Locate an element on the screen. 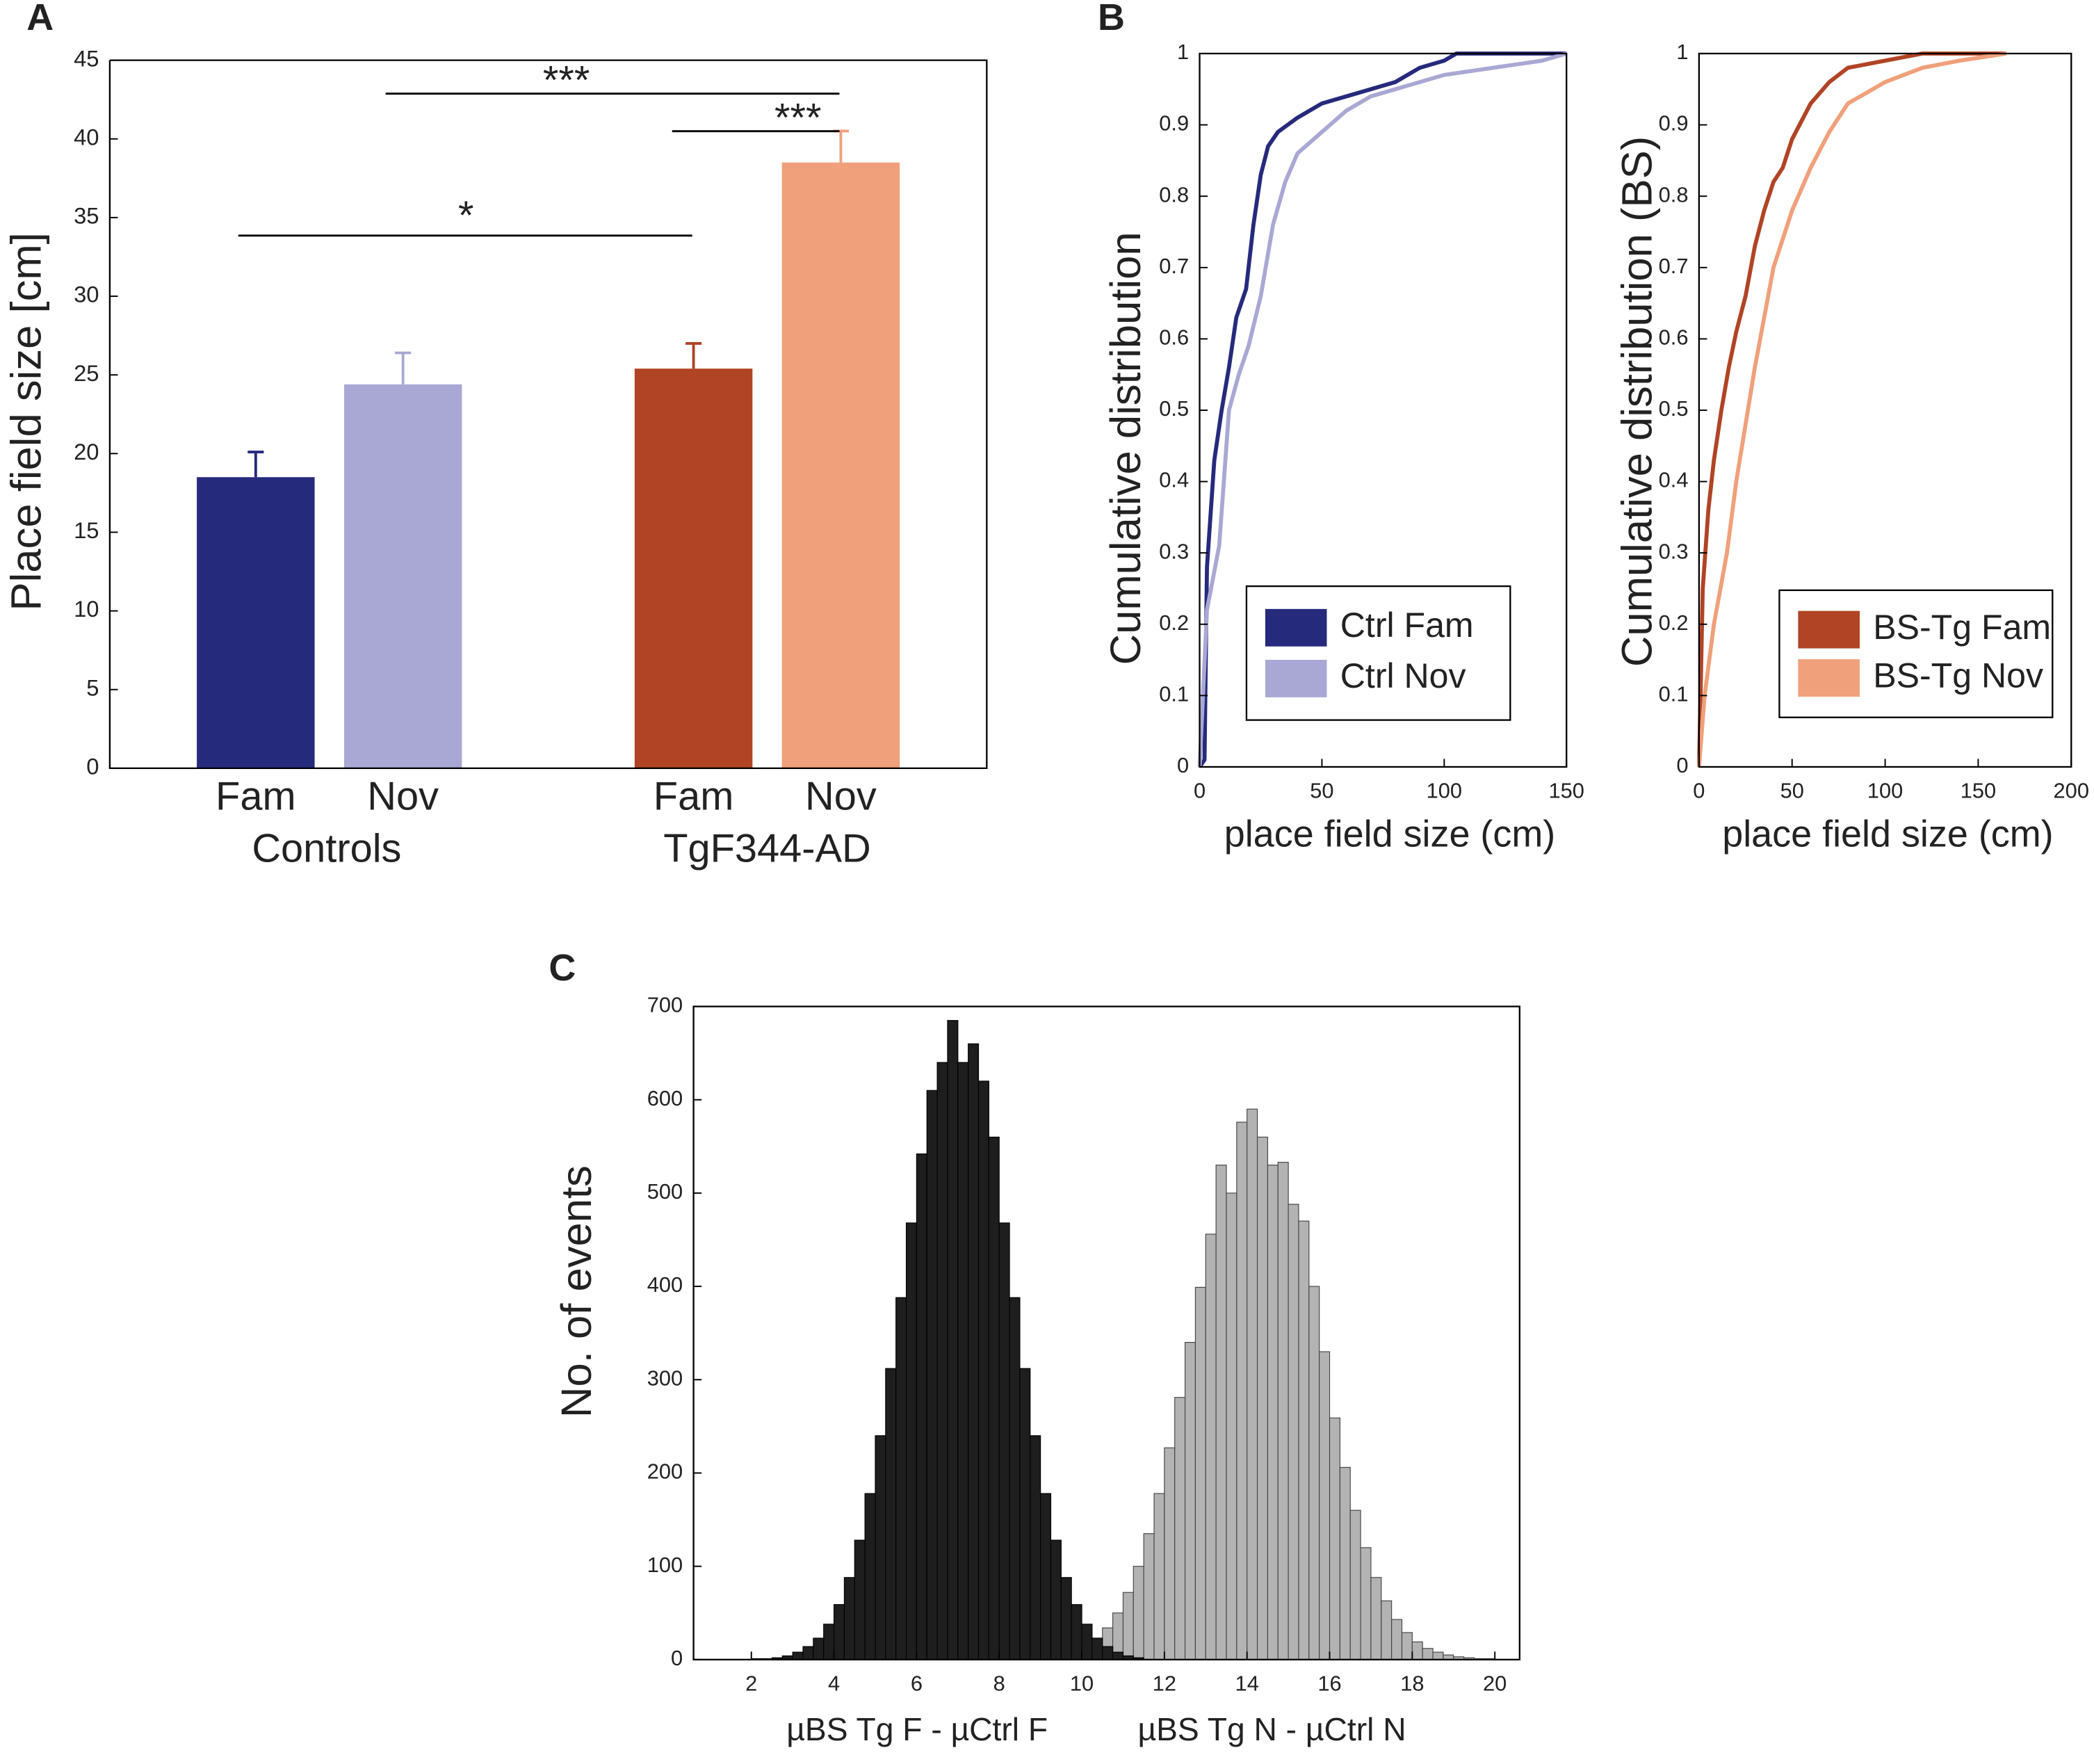 The width and height of the screenshot is (2094, 1764). x-tick-label: 6 is located at coordinates (917, 1684).